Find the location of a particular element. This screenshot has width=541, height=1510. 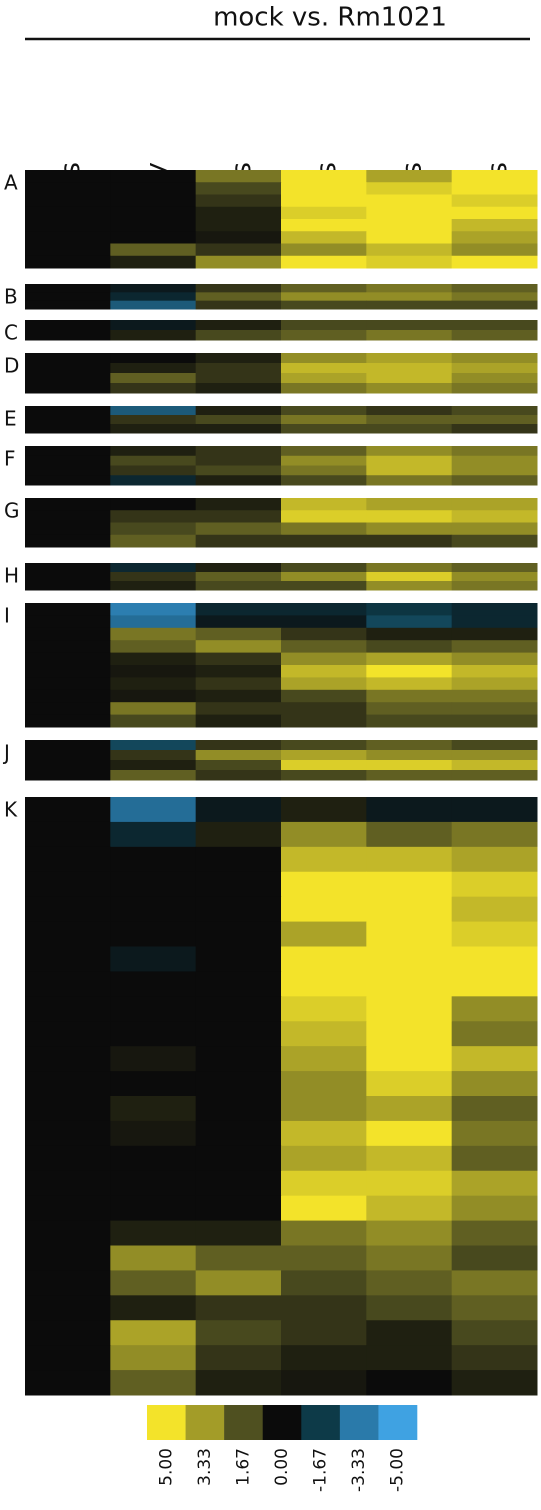

cluster-label: C is located at coordinates (11, 333).